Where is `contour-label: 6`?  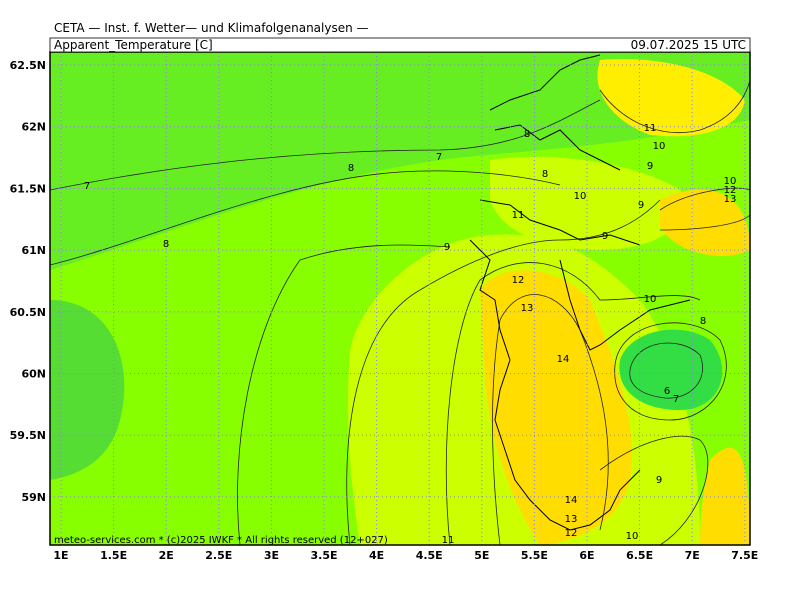
contour-label: 6 is located at coordinates (667, 391).